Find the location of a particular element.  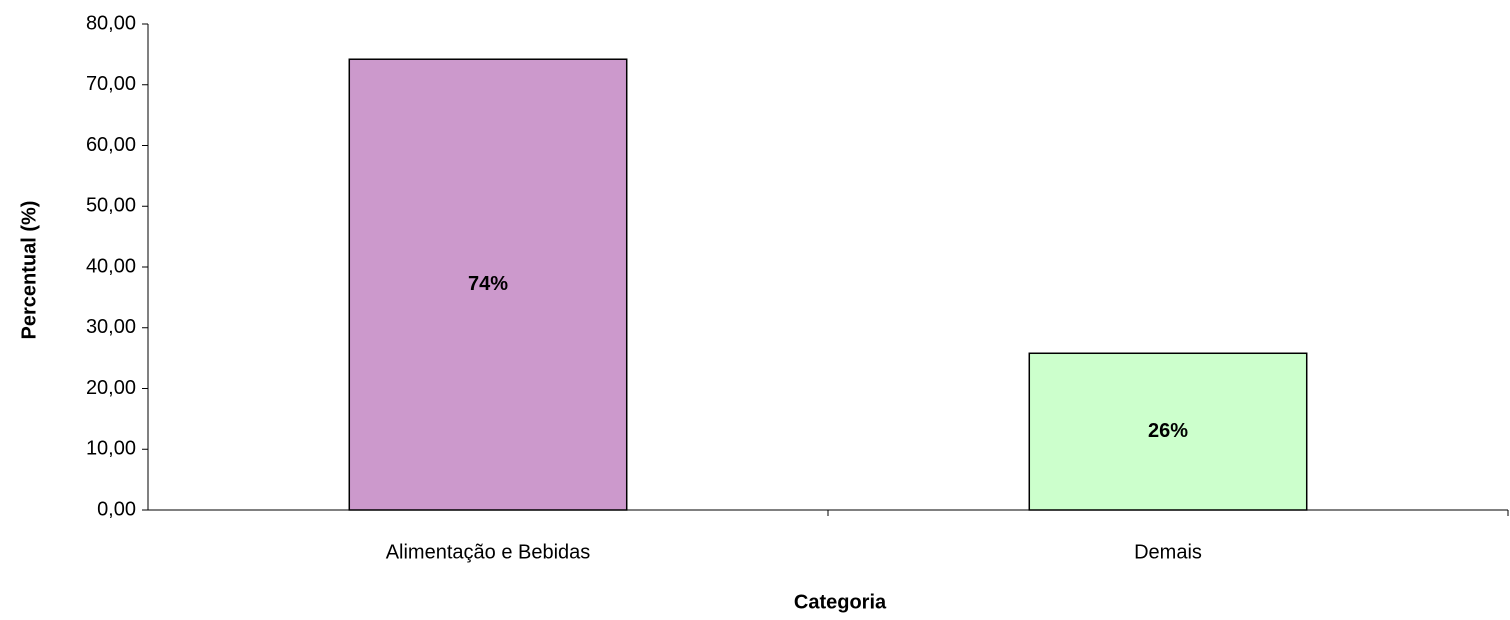

value-label: 74% is located at coordinates (488, 284).